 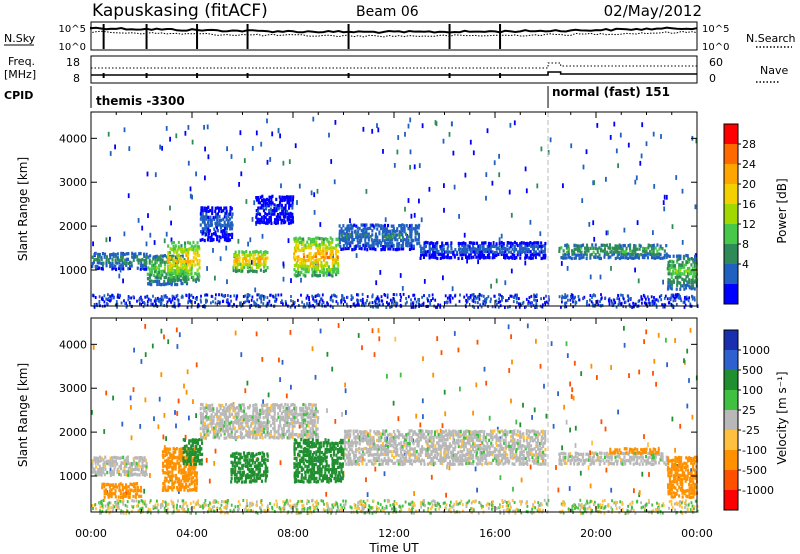 I want to click on freq-line, so click(x=394, y=65).